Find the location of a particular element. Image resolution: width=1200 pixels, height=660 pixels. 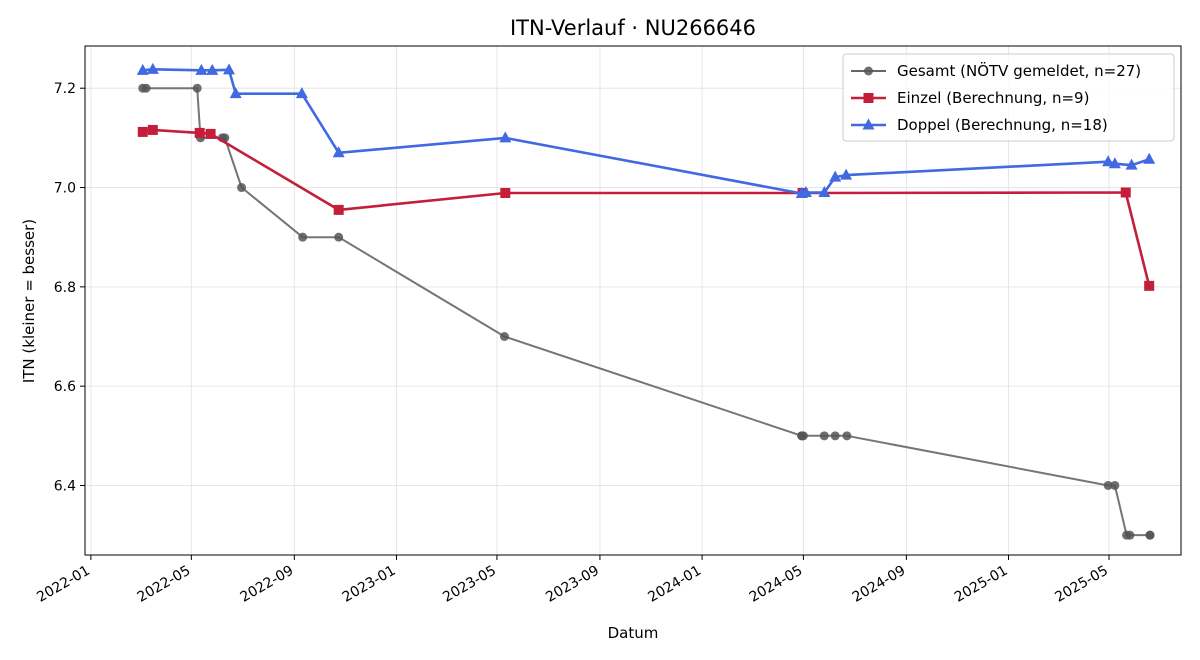

x-tick-label: 2025-05 is located at coordinates (1081, 584).